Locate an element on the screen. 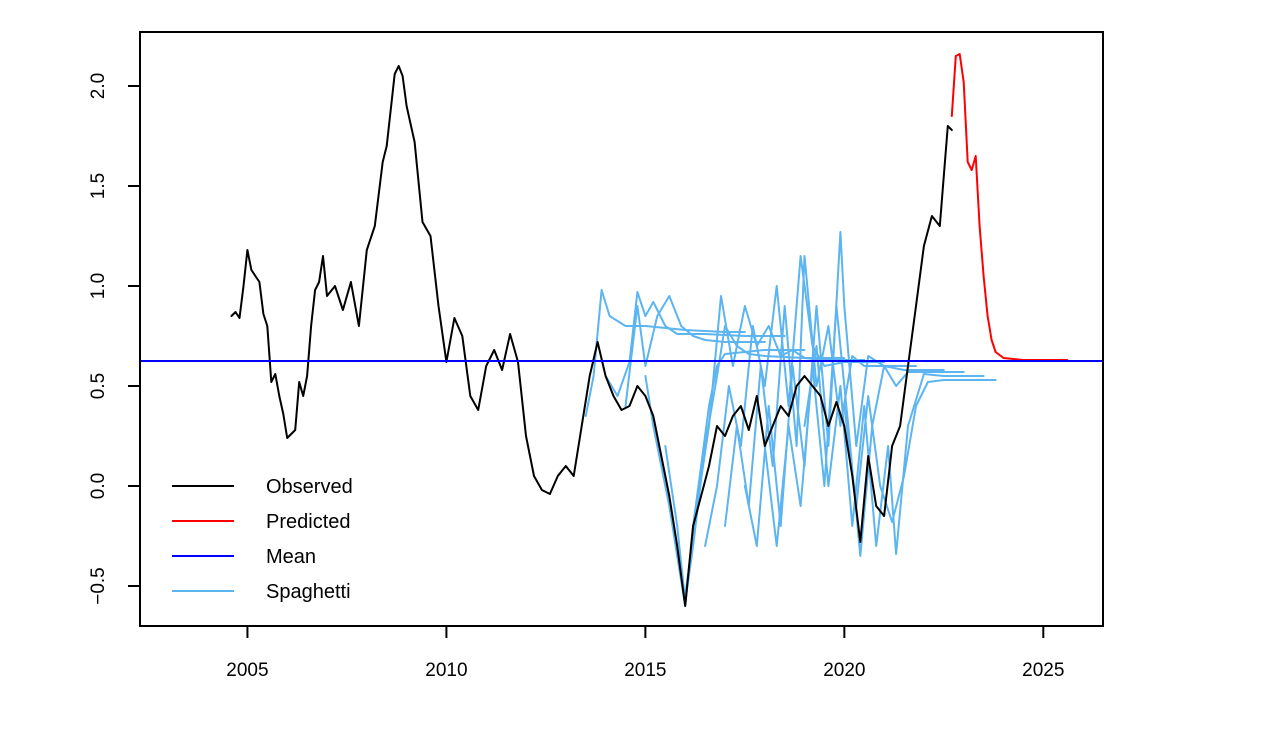  x-tick-label-2015: 2015 is located at coordinates (645, 670).